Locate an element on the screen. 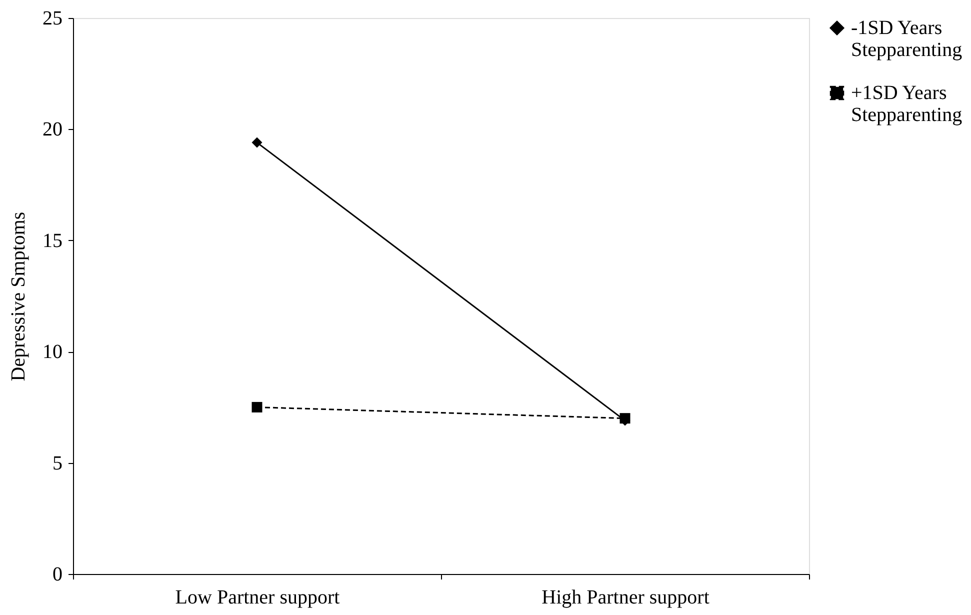 Image resolution: width=971 pixels, height=615 pixels. y-axis-title: Depressive Smptoms is located at coordinates (19, 297).